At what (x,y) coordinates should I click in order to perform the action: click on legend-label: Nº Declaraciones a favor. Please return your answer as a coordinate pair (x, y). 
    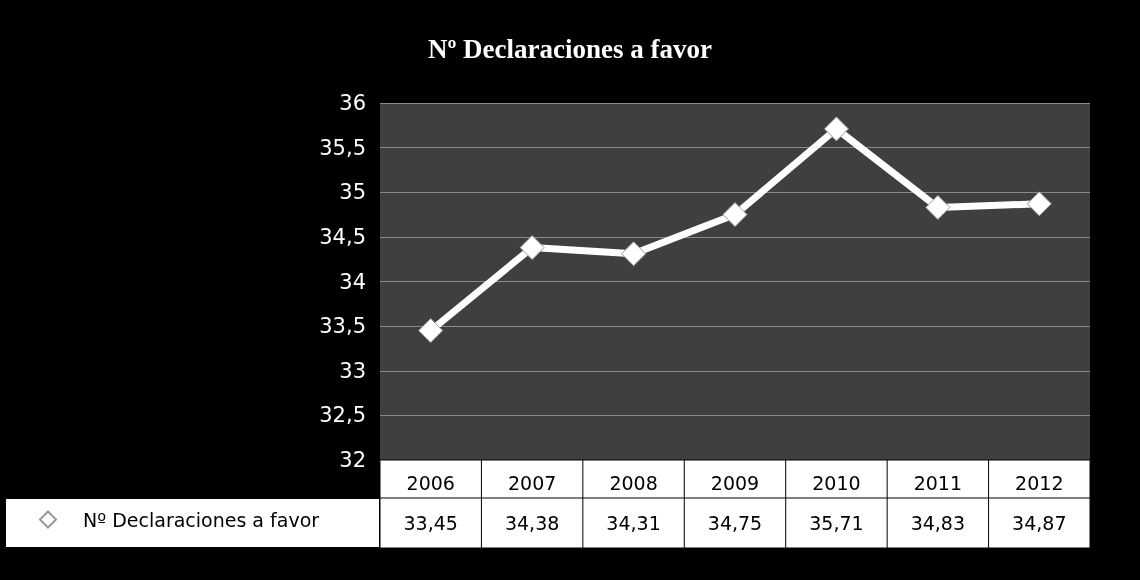
    Looking at the image, I should click on (201, 519).